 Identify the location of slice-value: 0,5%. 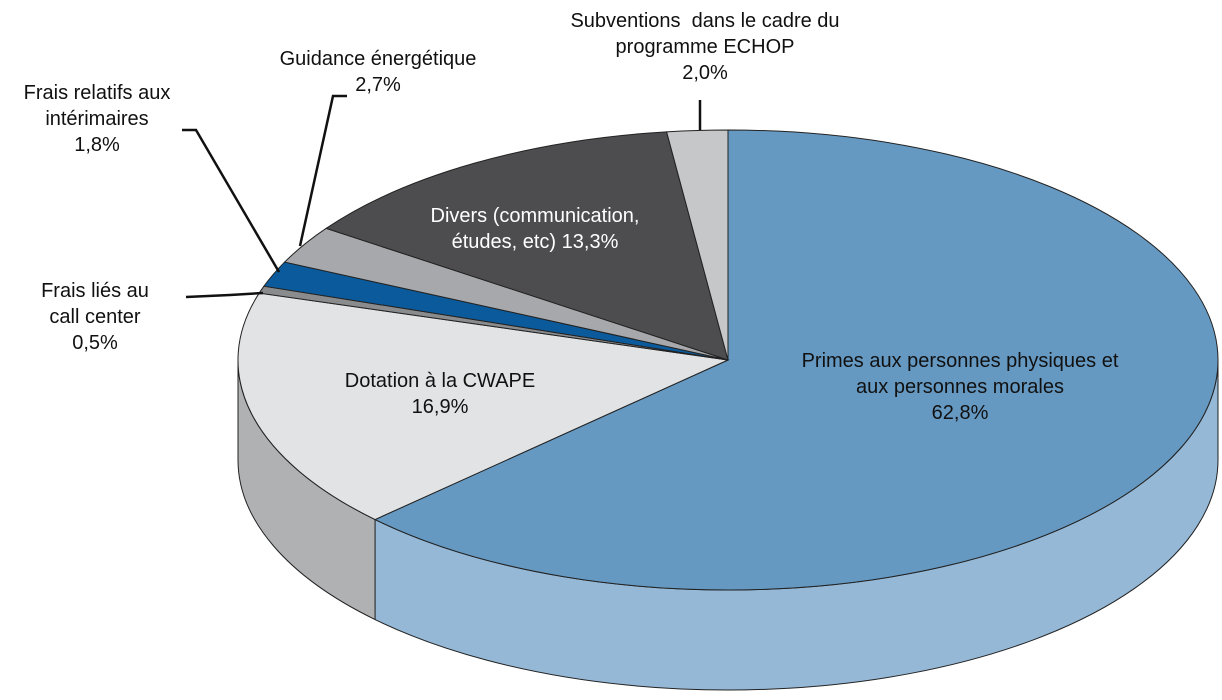
(95, 343).